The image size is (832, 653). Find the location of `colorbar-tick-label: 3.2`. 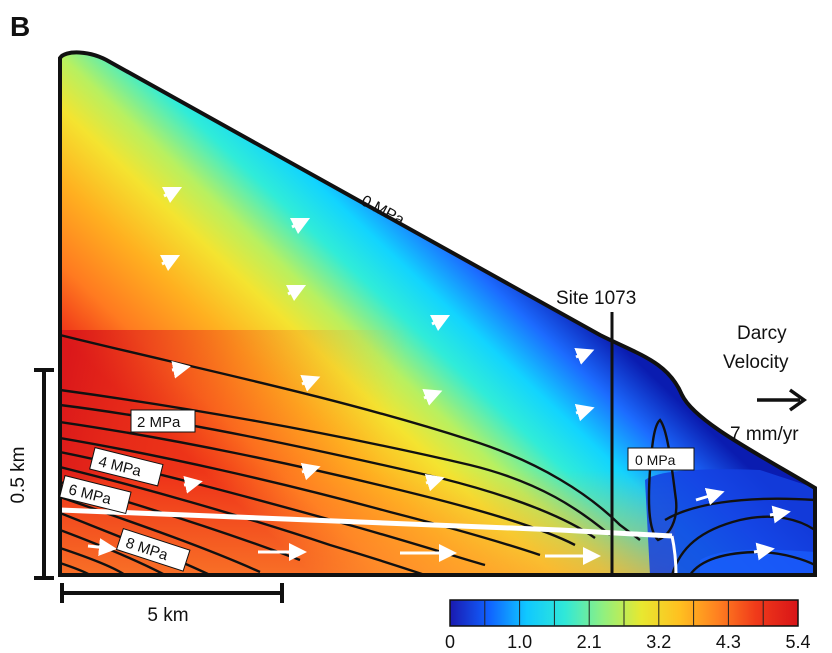

colorbar-tick-label: 3.2 is located at coordinates (658, 642).